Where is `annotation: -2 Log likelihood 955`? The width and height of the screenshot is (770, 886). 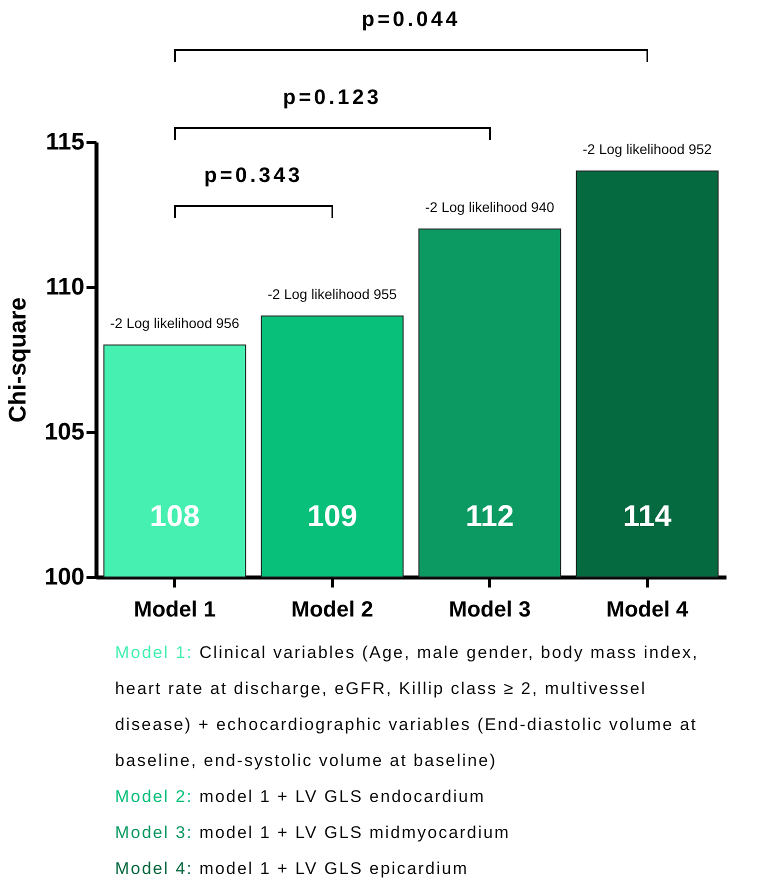
annotation: -2 Log likelihood 955 is located at coordinates (333, 294).